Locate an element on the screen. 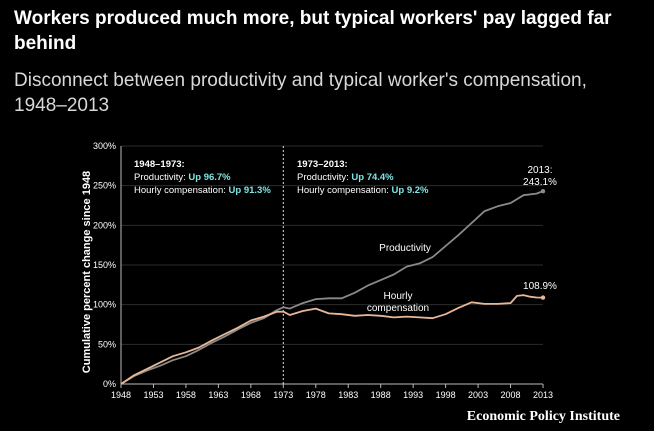 This screenshot has height=431, width=654. period1-heading: 1948–1973: is located at coordinates (159, 164).